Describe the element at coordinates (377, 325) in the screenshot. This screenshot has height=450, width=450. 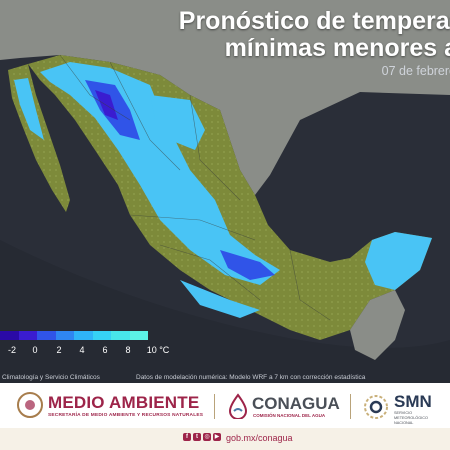
I see `central-america` at that location.